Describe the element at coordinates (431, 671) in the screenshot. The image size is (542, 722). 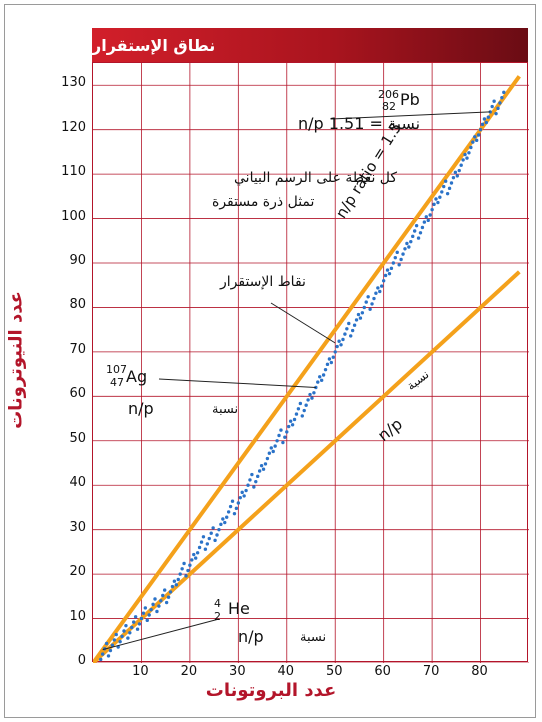
I see `x-tick-label: 70` at that location.